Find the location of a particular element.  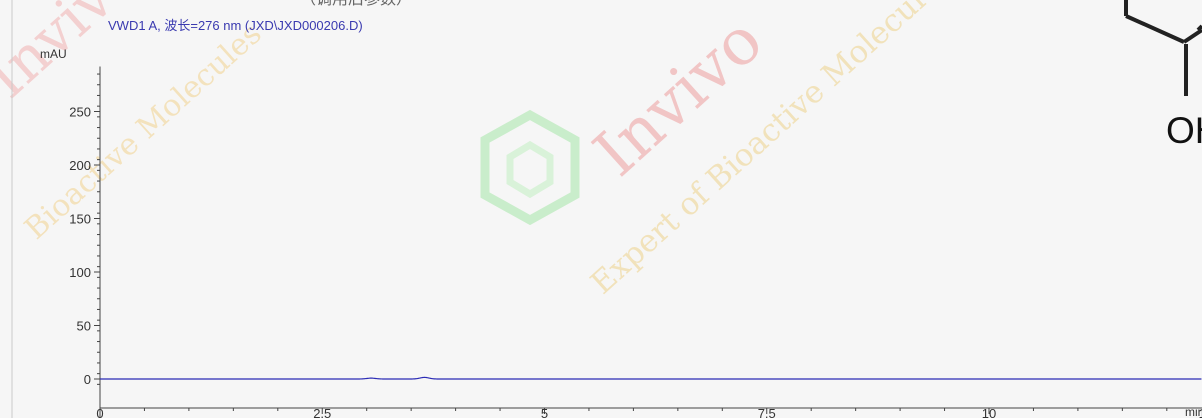

signal-trace is located at coordinates (651, 378).